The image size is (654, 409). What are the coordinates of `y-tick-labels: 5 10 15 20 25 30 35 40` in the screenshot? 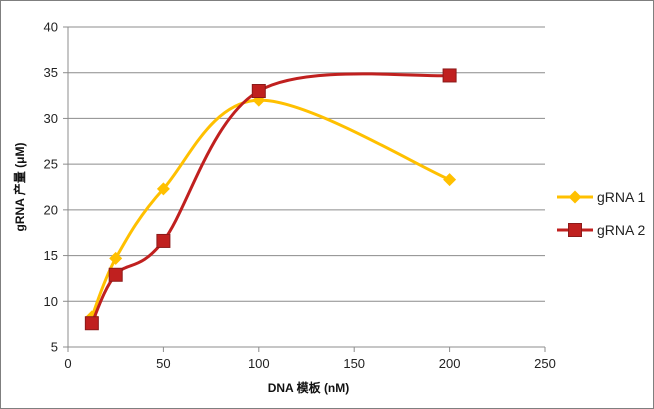 It's located at (51, 187).